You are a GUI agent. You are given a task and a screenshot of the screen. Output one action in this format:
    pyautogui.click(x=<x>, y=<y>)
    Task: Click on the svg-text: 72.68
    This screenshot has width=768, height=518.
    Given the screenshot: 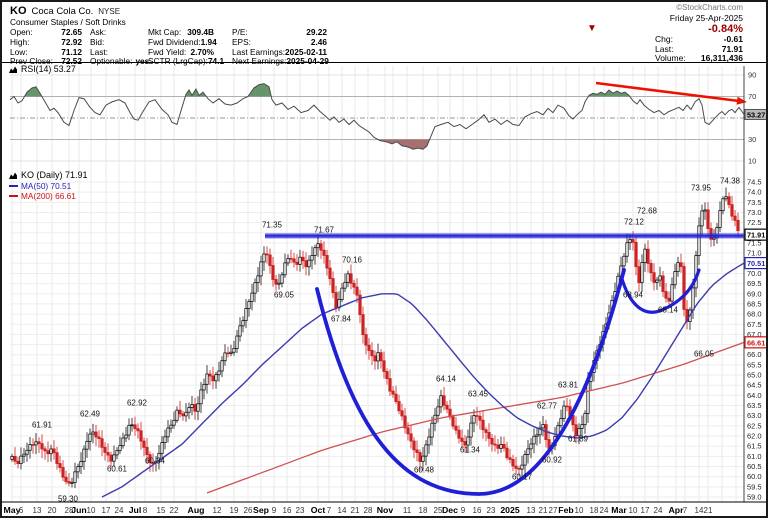 What is the action you would take?
    pyautogui.click(x=647, y=211)
    